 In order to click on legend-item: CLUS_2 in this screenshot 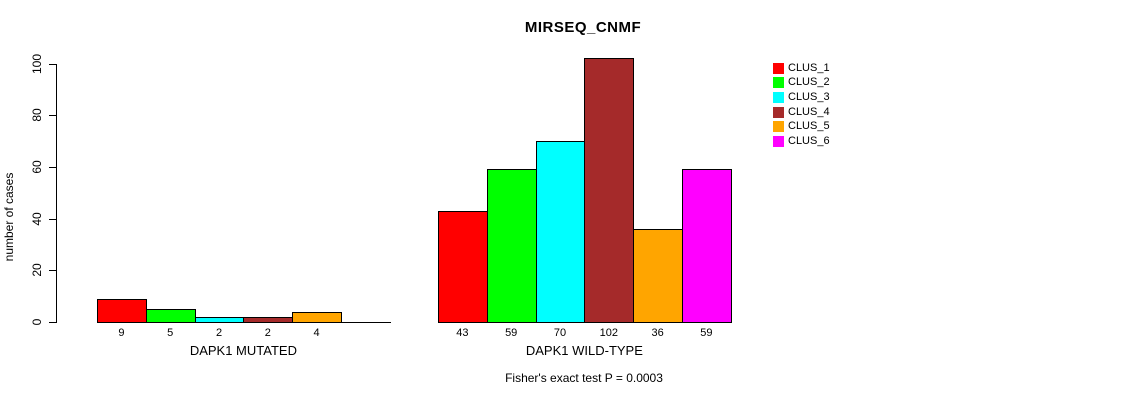, I will do `click(801, 83)`.